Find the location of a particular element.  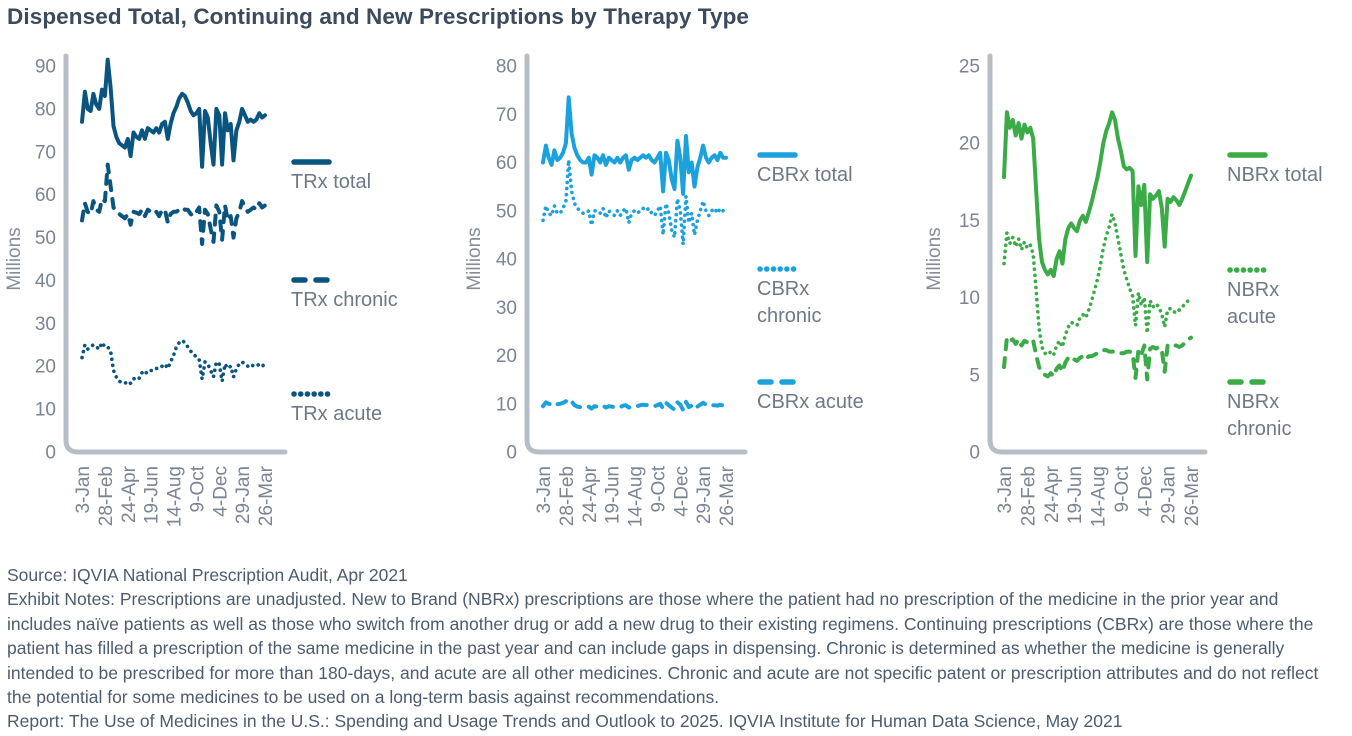

legend-label: CBRx acute is located at coordinates (810, 402).